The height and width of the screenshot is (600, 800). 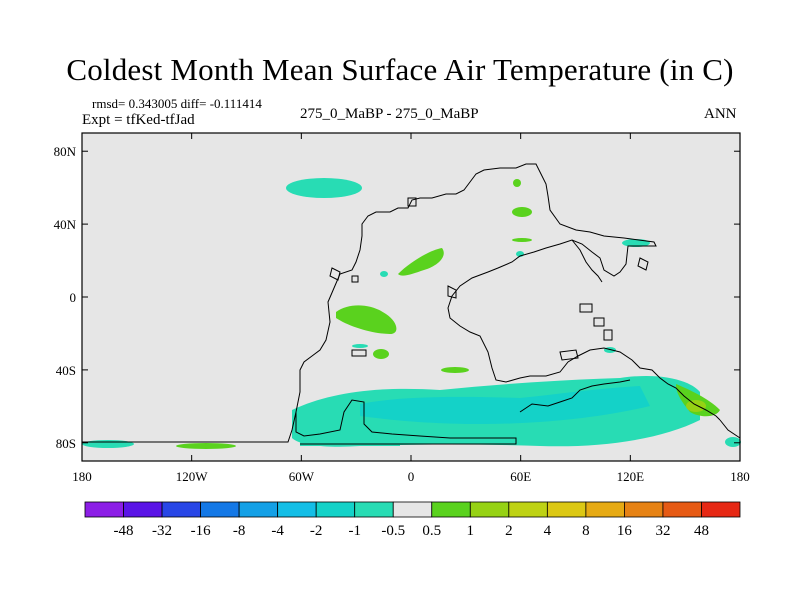 I want to click on colorbar-label: 1, so click(x=471, y=531).